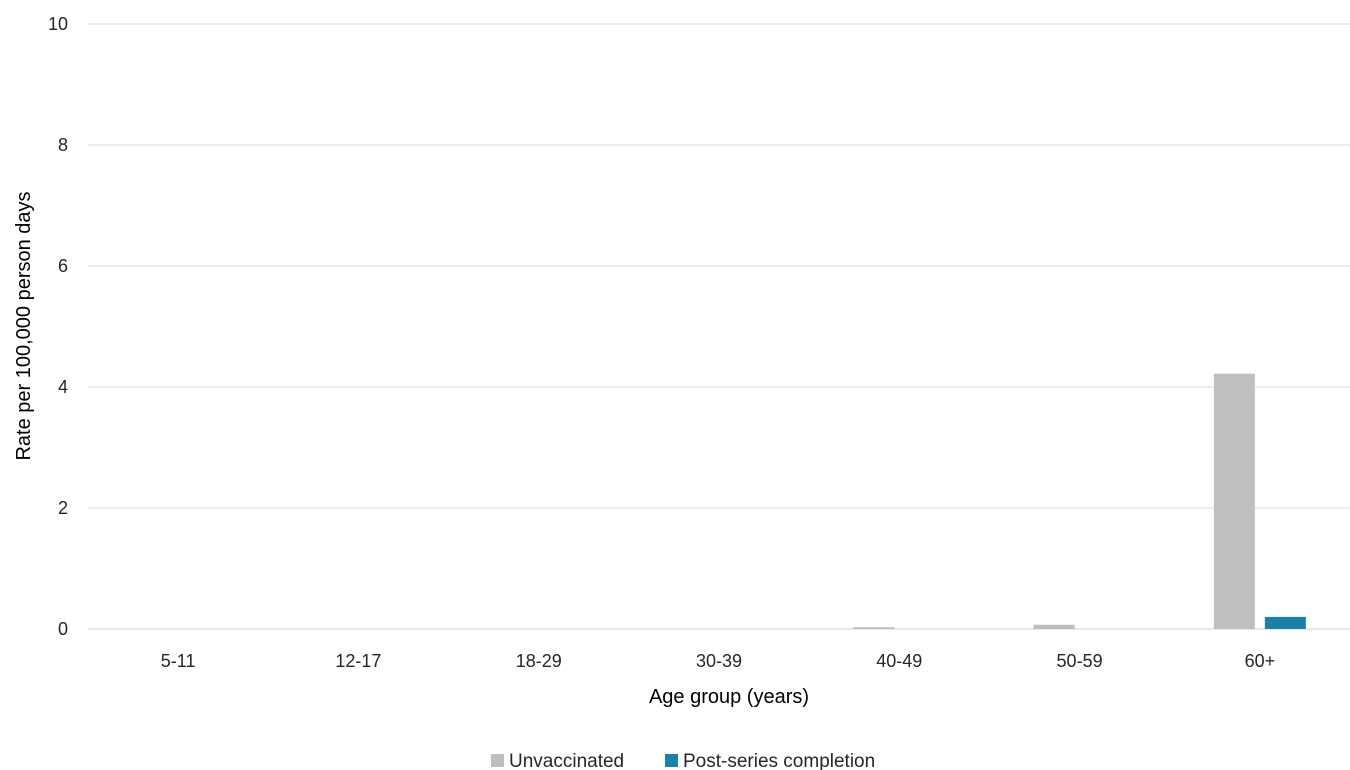 The image size is (1350, 770). Describe the element at coordinates (358, 661) in the screenshot. I see `x-tick-label: 12-17` at that location.